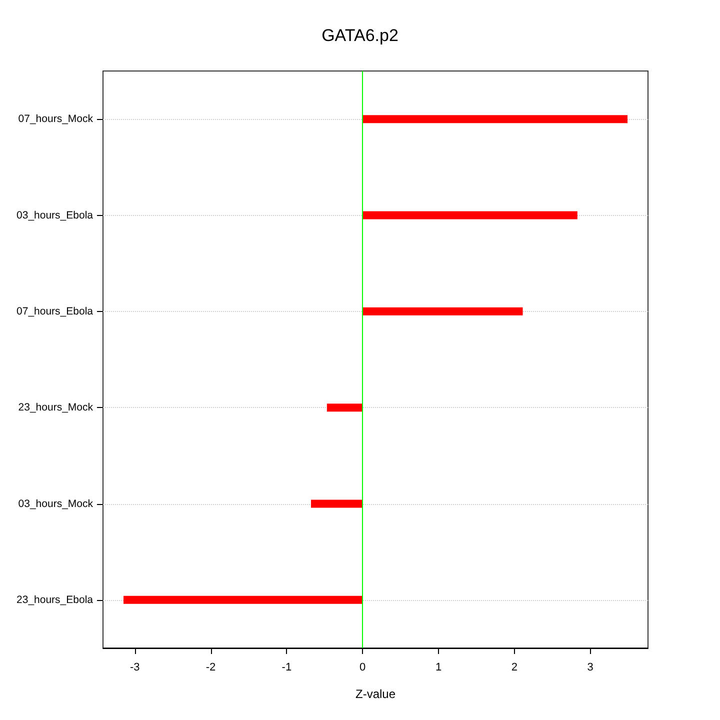  What do you see at coordinates (135, 668) in the screenshot?
I see `x-tick-label: -3` at bounding box center [135, 668].